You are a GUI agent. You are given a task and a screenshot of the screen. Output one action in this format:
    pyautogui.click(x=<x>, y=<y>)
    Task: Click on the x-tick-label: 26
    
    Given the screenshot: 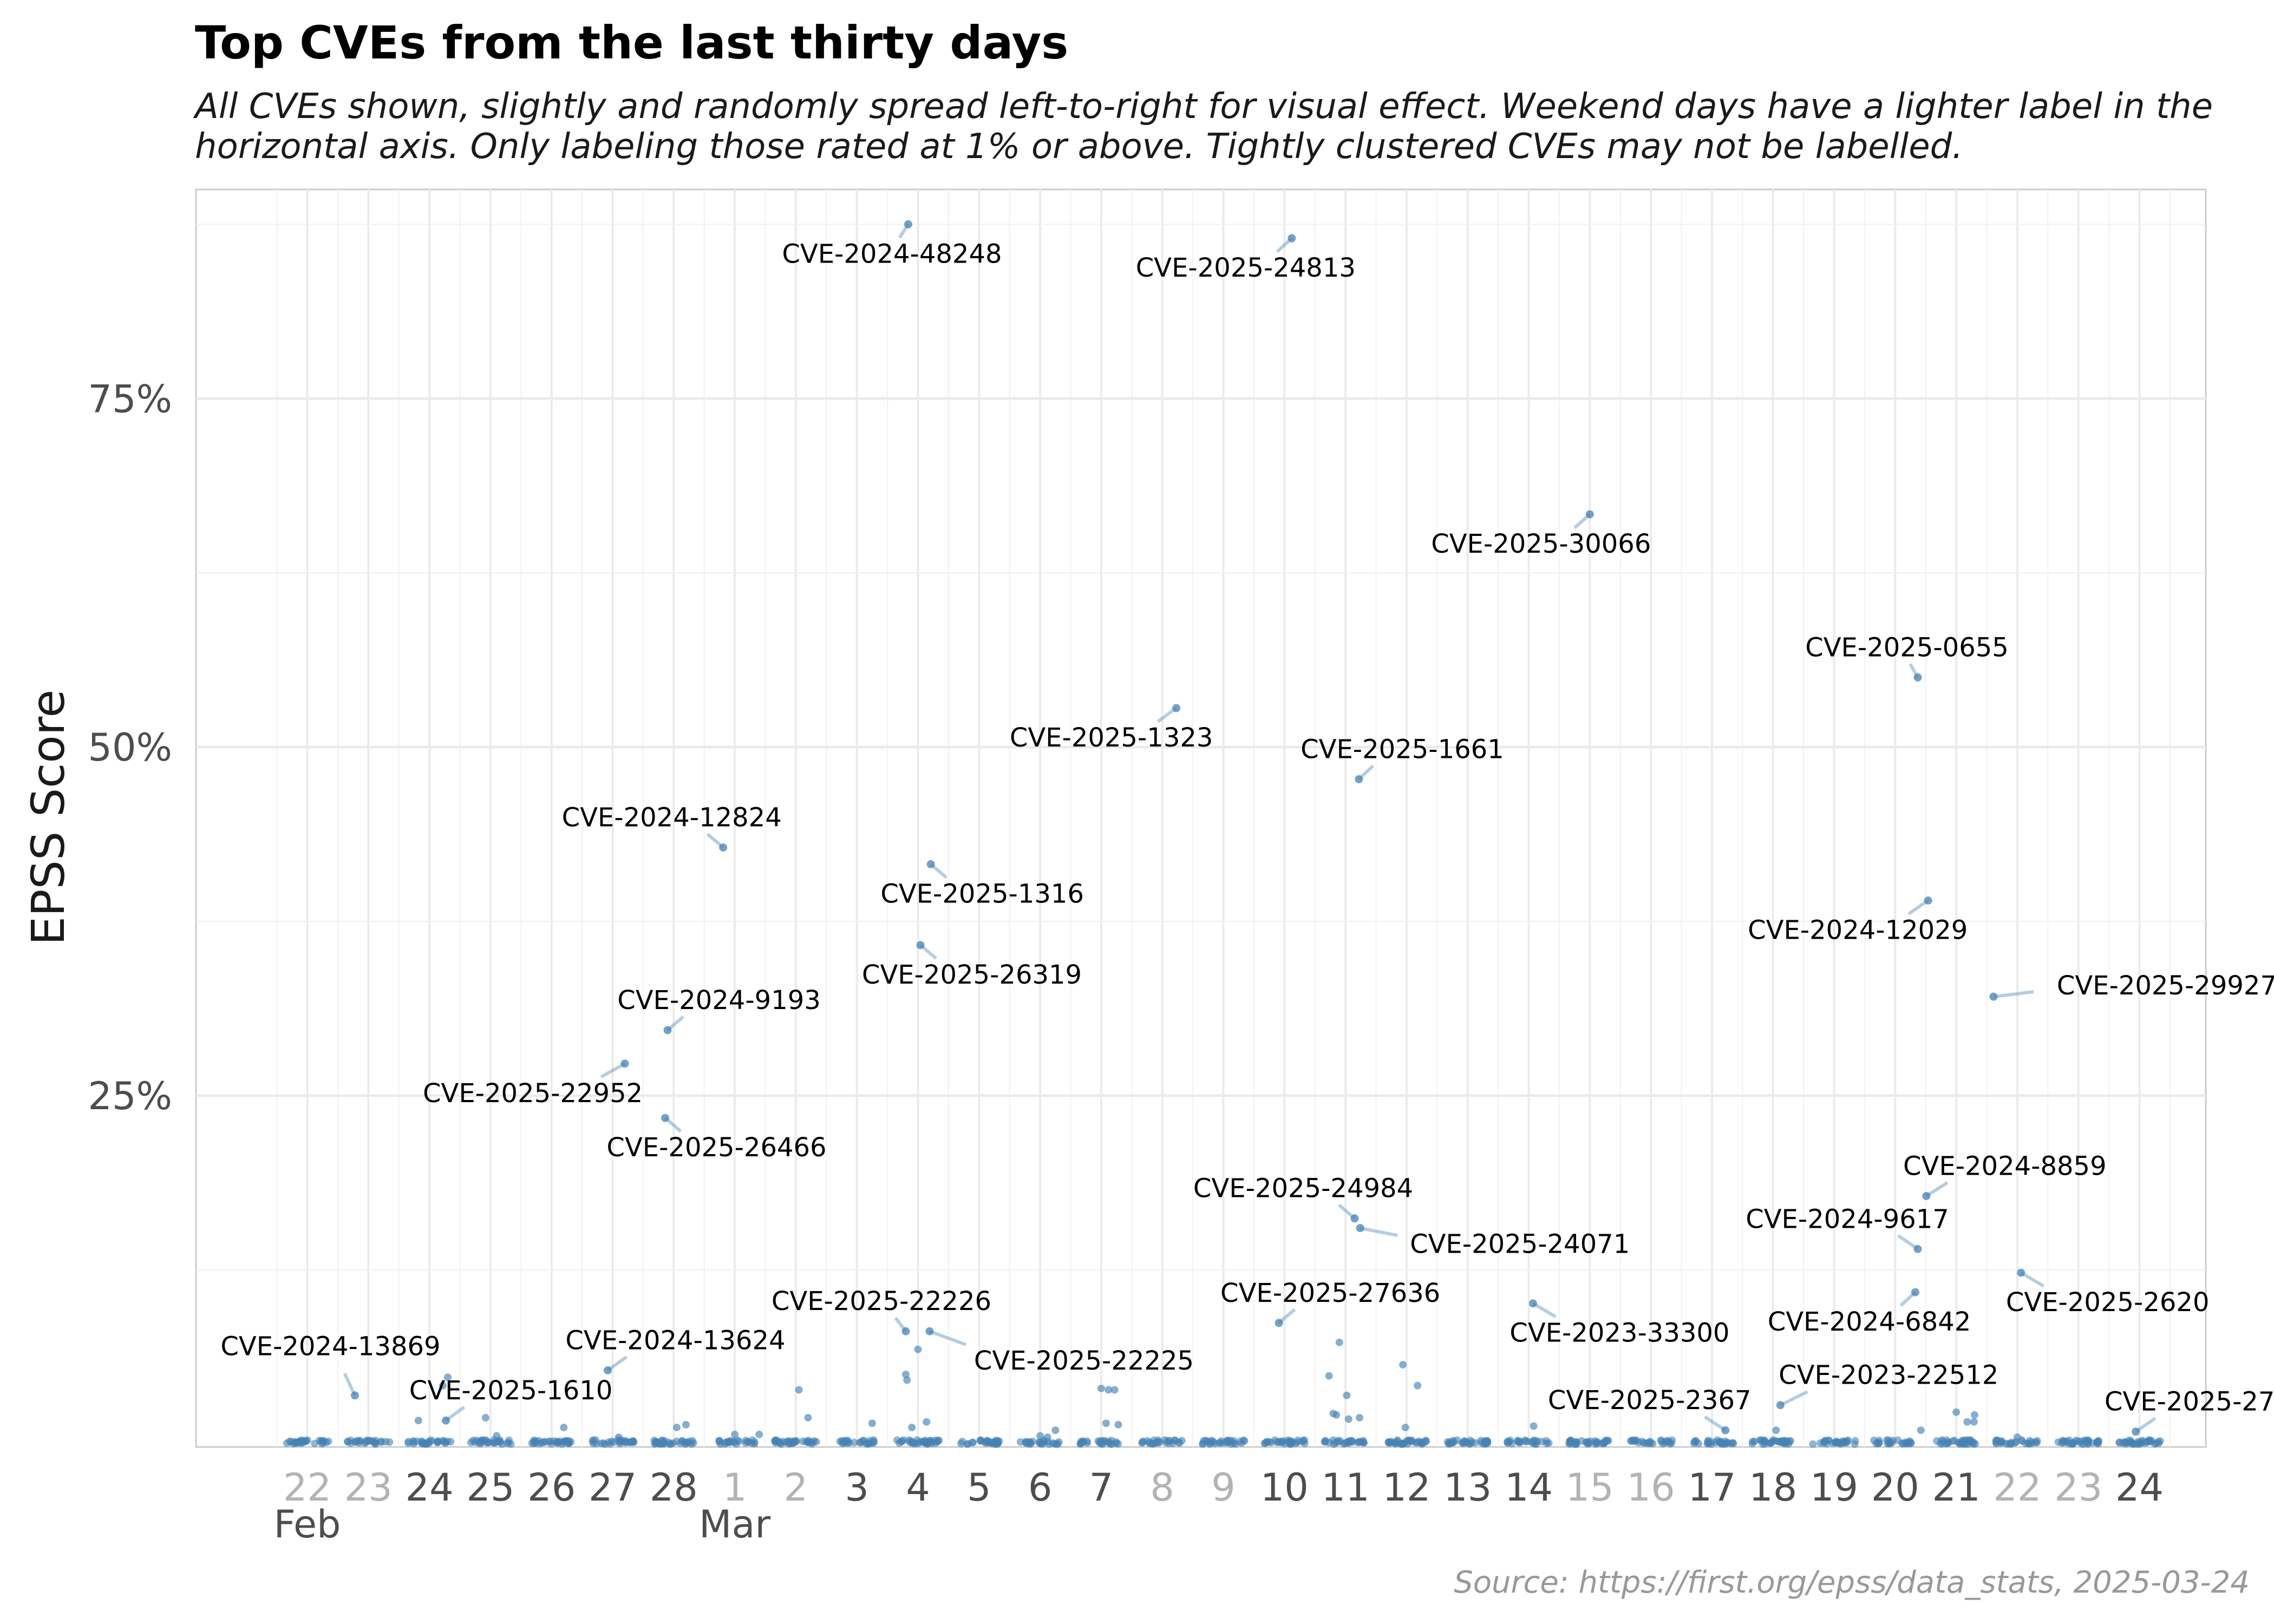 What is the action you would take?
    pyautogui.click(x=552, y=1487)
    